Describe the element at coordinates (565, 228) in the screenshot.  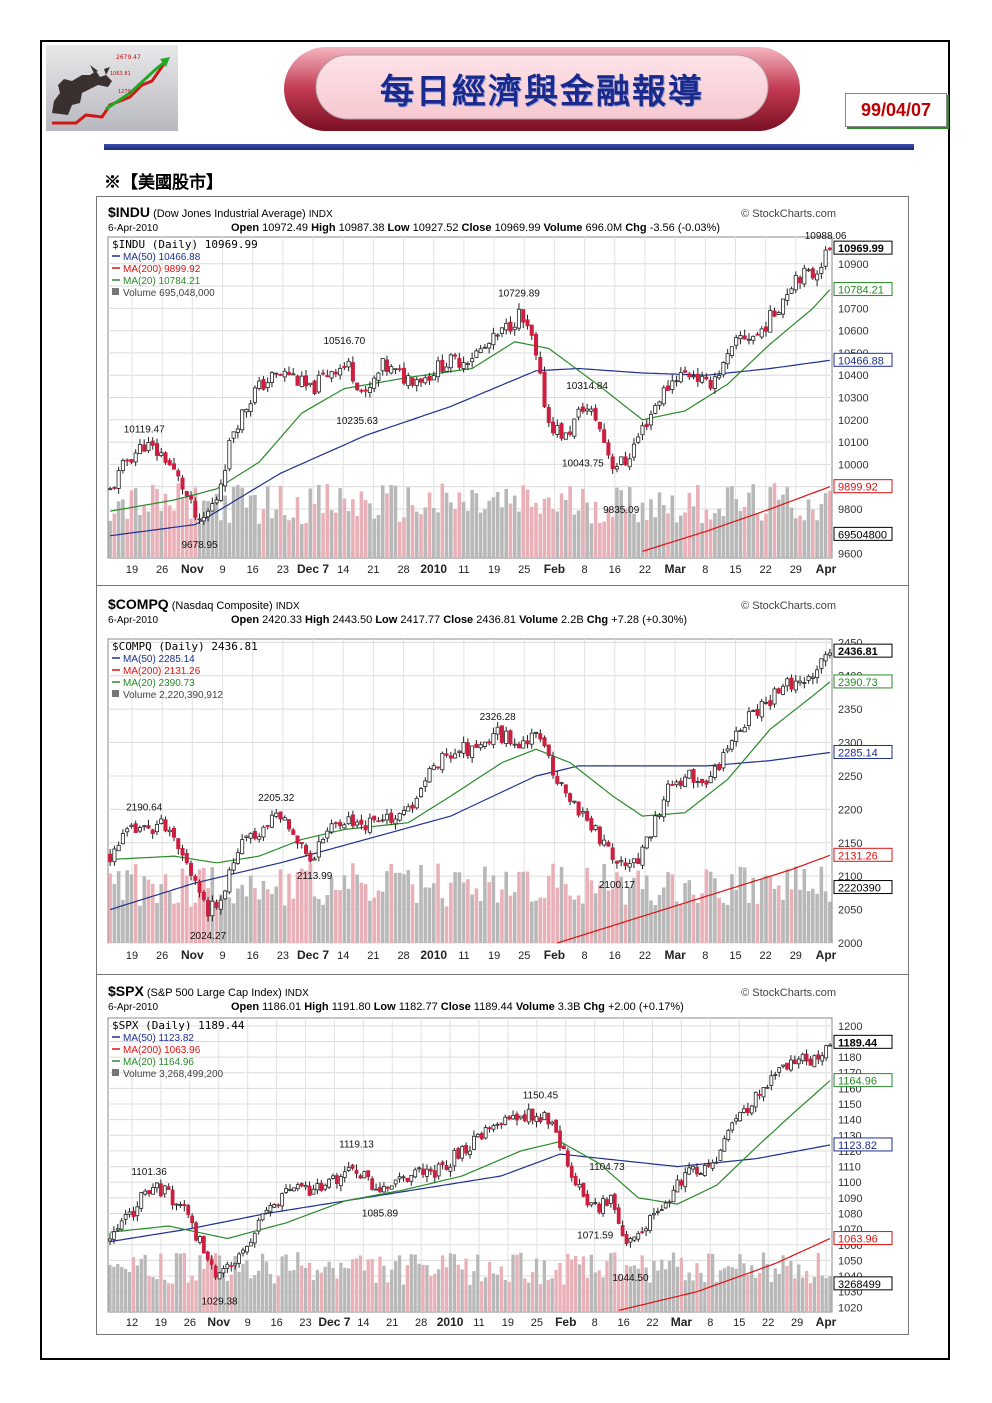
I see `volume-label: Volume` at that location.